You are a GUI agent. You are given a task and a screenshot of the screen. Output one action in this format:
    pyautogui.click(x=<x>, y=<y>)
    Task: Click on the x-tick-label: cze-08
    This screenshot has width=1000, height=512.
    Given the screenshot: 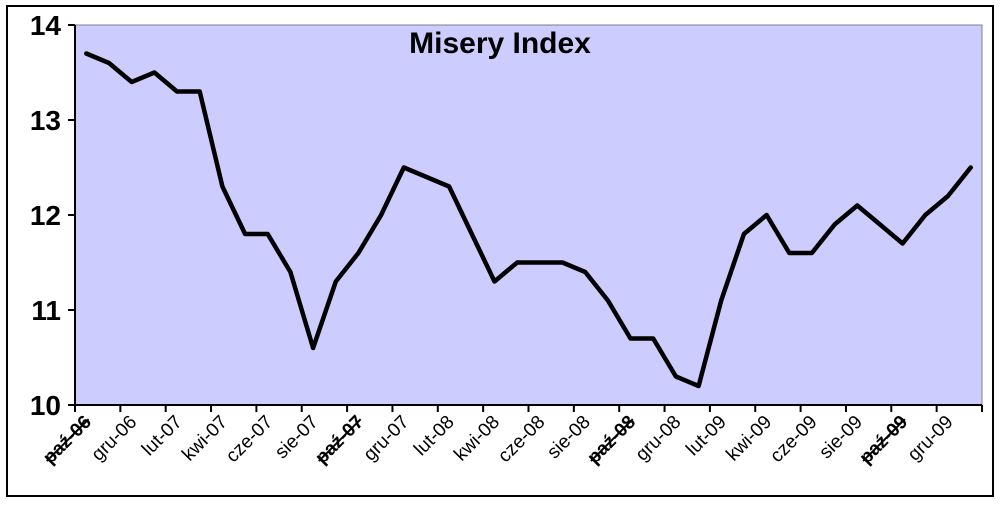 What is the action you would take?
    pyautogui.click(x=521, y=439)
    